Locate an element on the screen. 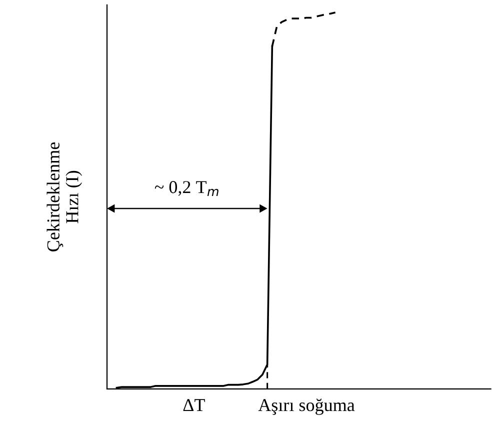 This screenshot has height=437, width=492. annotation: ~ 0,2 T$_{m}$ is located at coordinates (186, 188).